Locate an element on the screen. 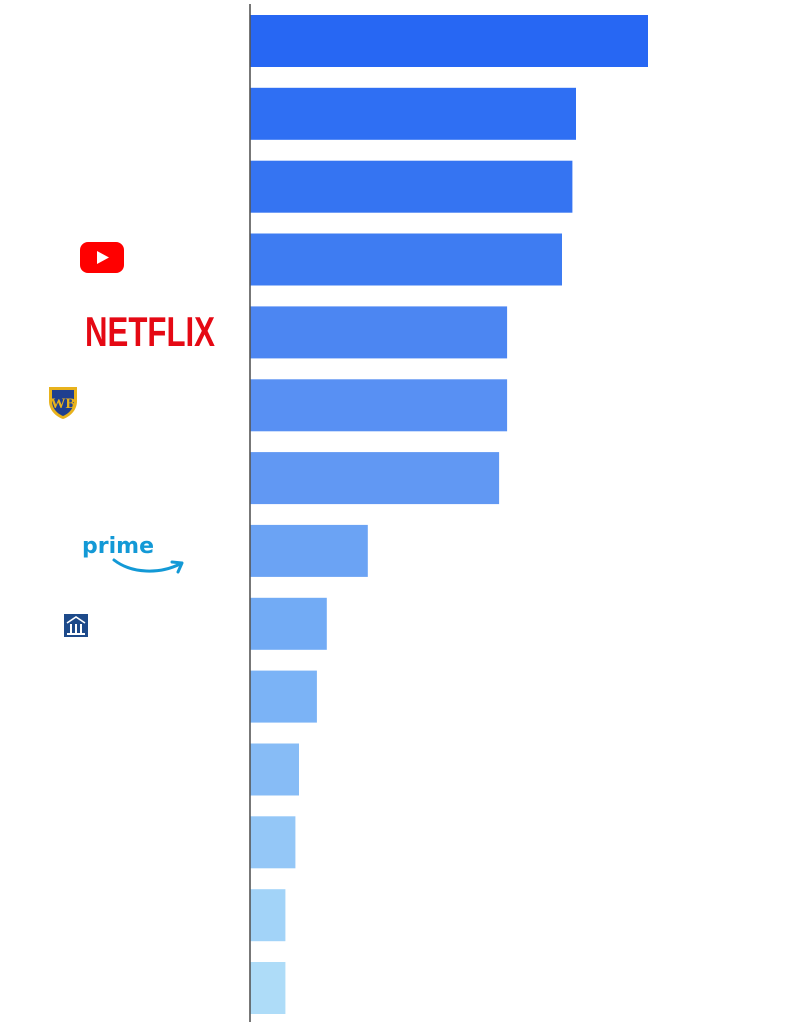 Image resolution: width=792 pixels, height=1024 pixels. youtube-logo is located at coordinates (102, 257).